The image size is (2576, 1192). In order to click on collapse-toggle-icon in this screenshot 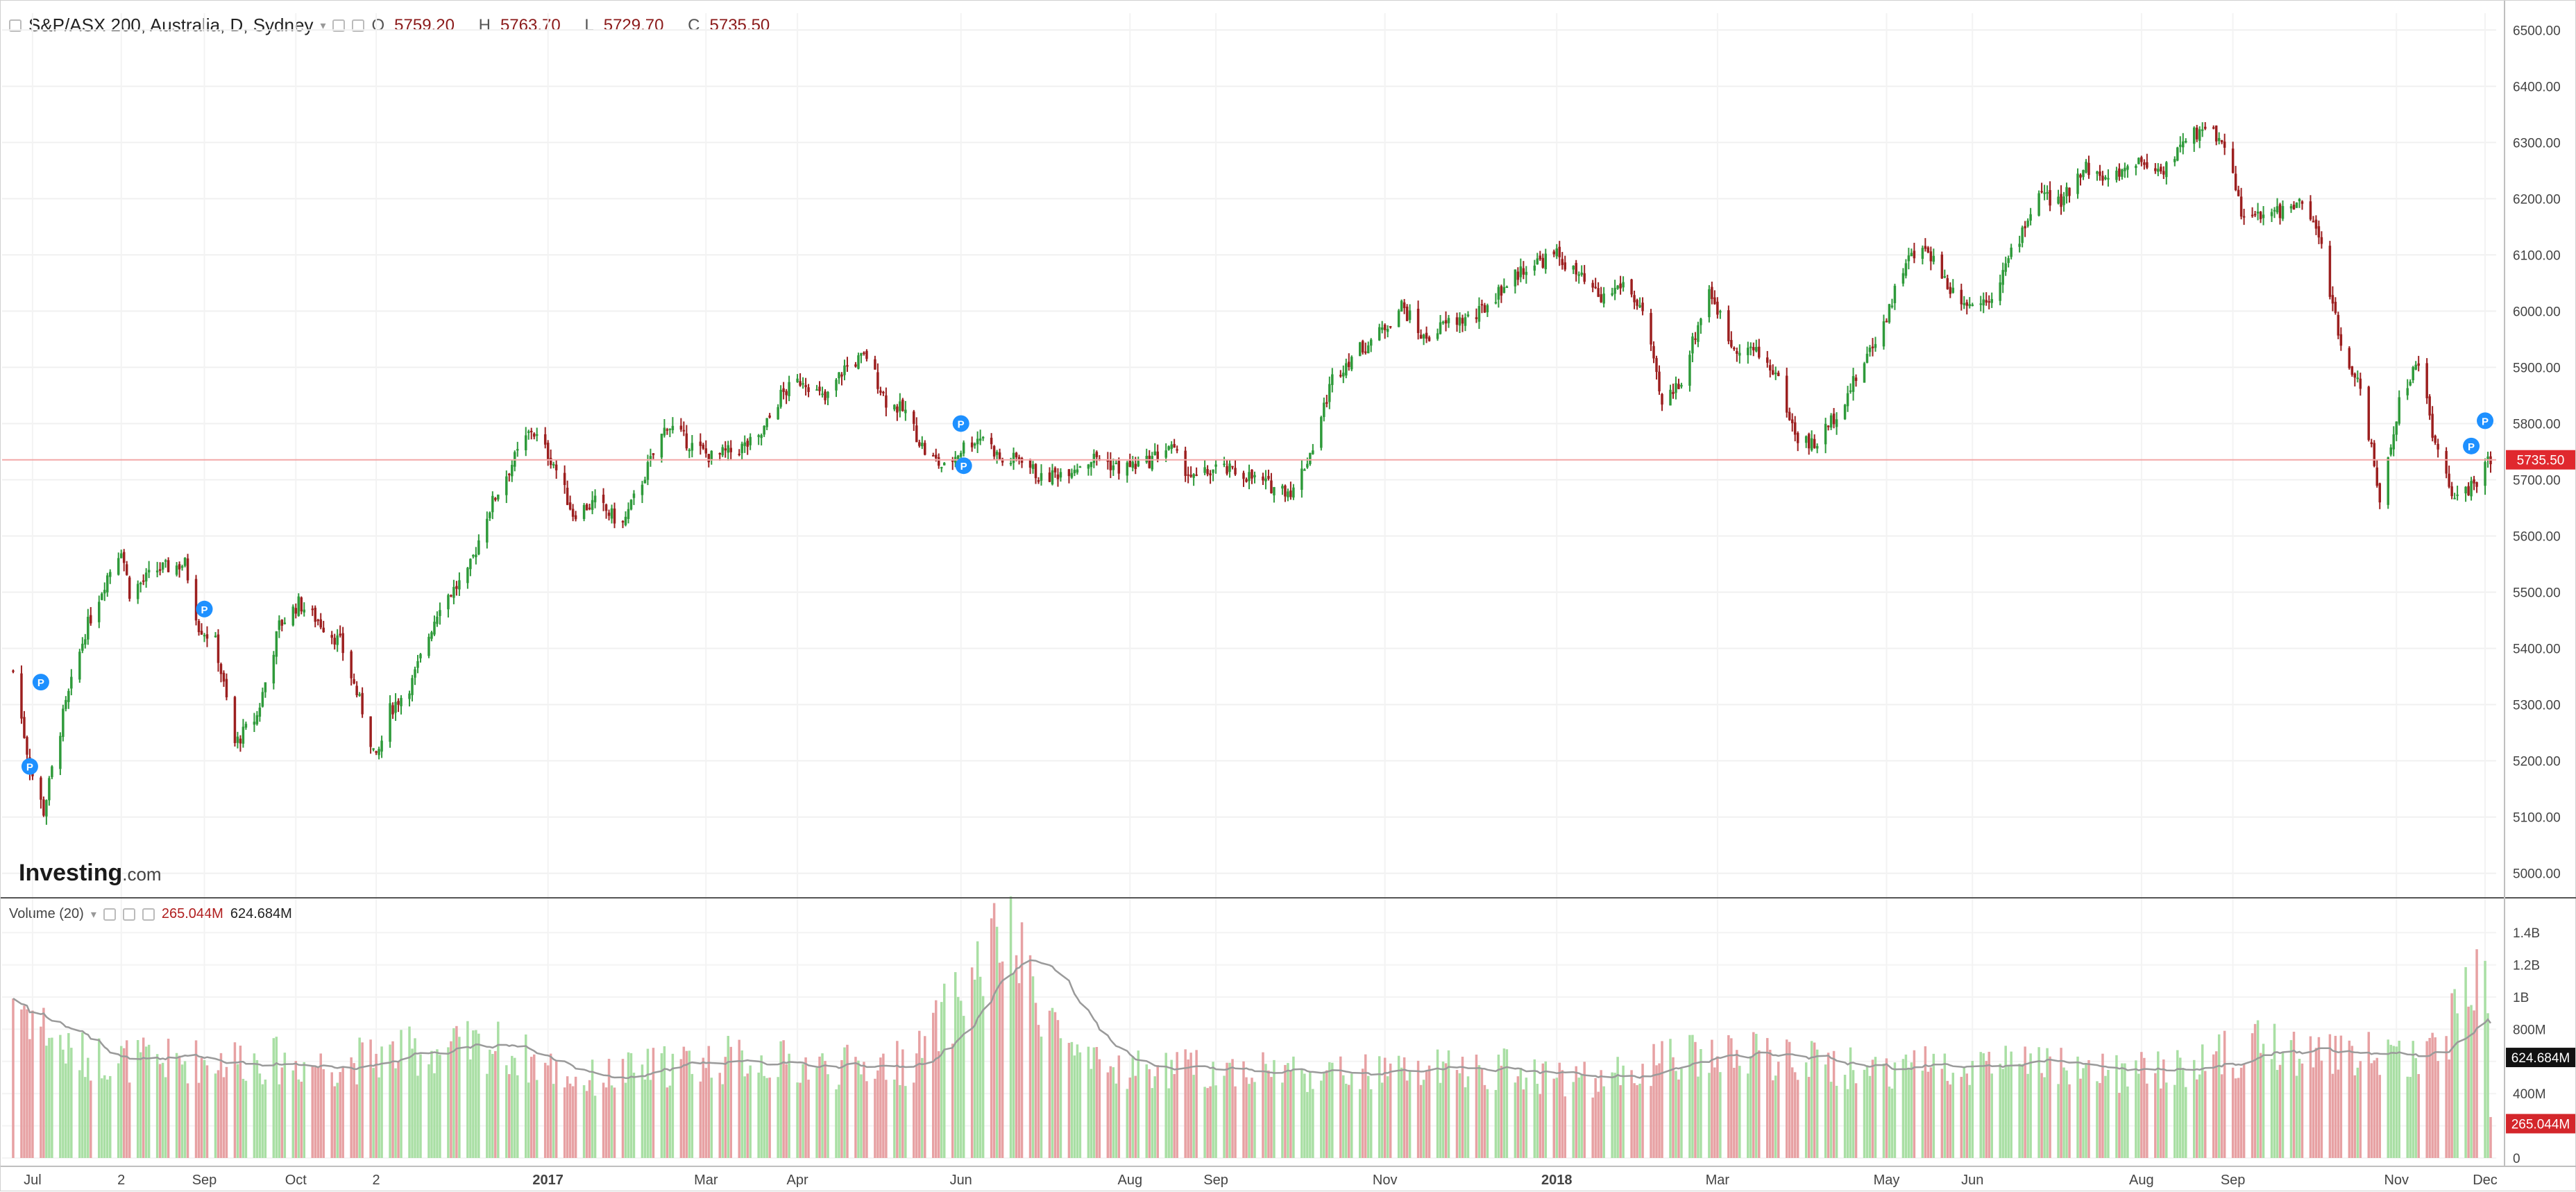, I will do `click(16, 25)`.